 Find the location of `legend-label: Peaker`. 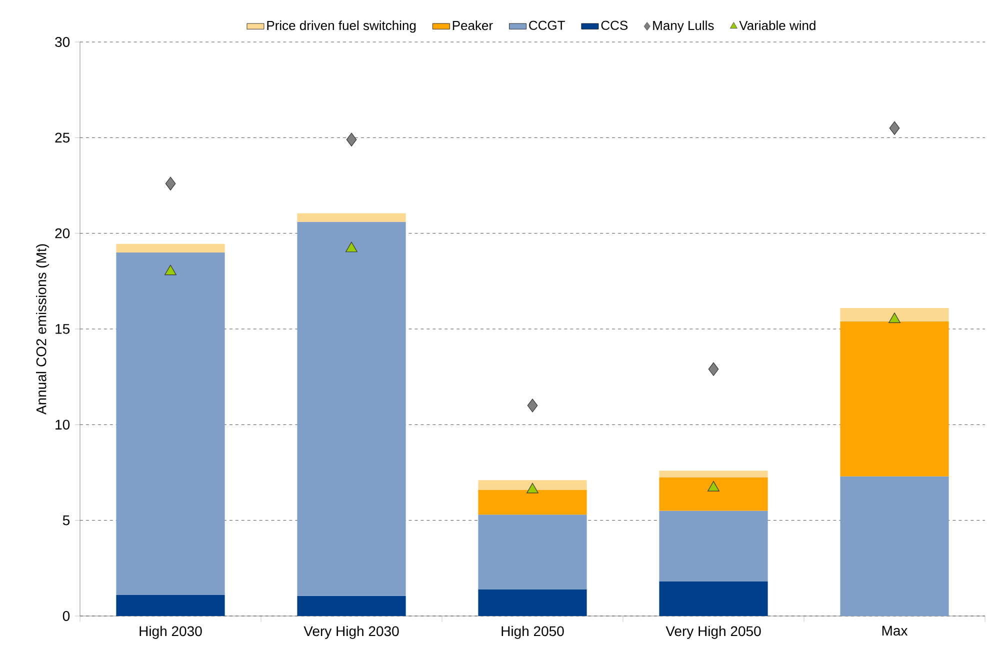

legend-label: Peaker is located at coordinates (472, 25).